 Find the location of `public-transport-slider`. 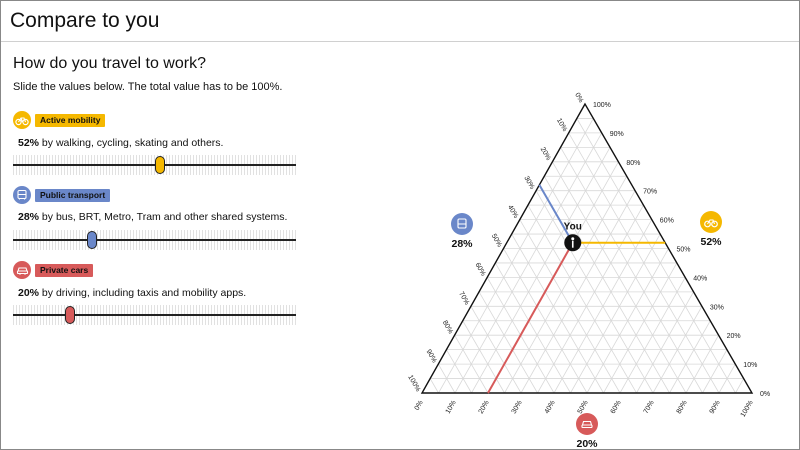

public-transport-slider is located at coordinates (154, 240).